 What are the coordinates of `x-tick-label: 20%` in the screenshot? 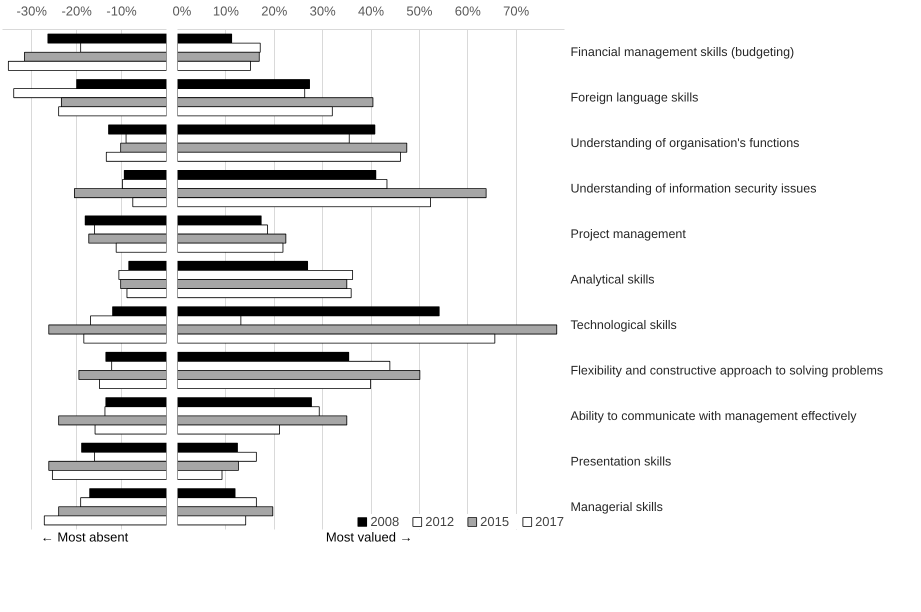 It's located at (274, 11).